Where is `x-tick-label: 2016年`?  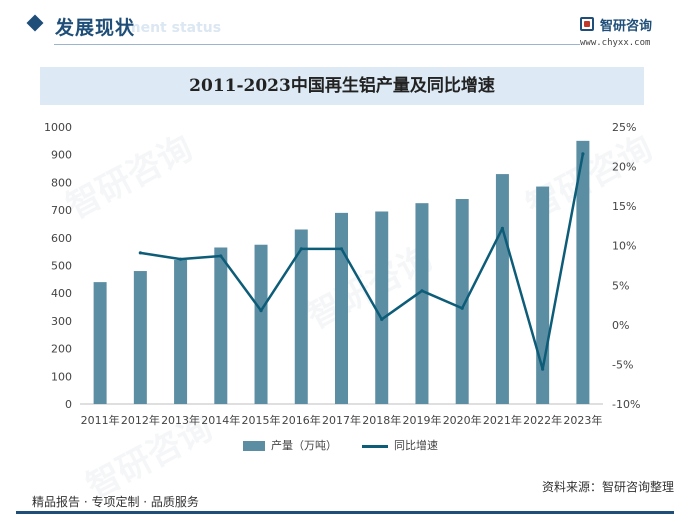 x-tick-label: 2016年 is located at coordinates (301, 420).